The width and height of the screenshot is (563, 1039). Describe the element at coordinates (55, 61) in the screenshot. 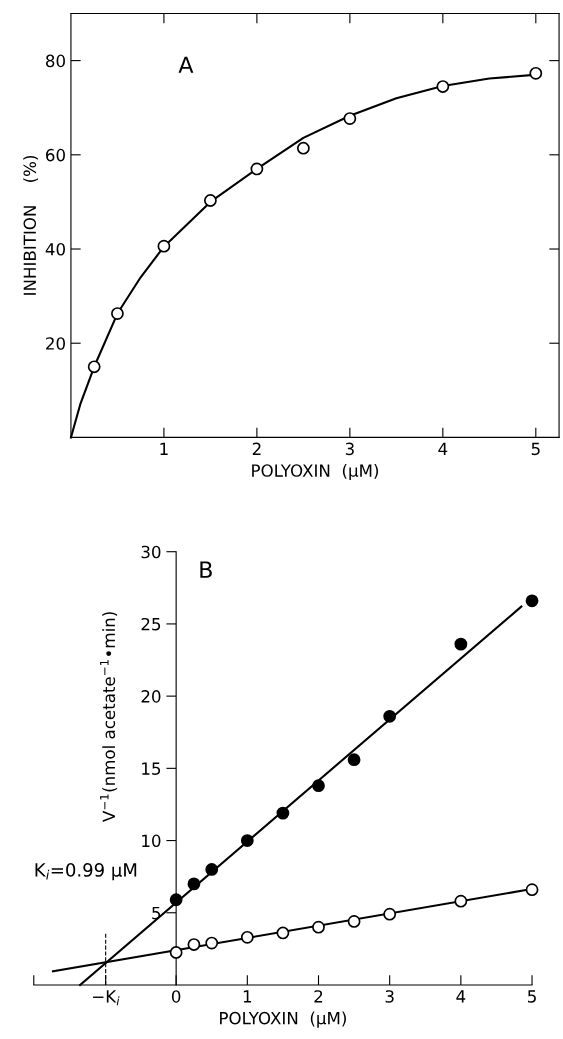

I see `y-tick-label: 80` at that location.